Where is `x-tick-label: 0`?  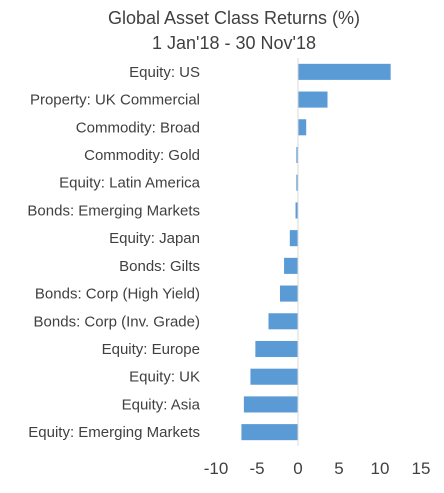
x-tick-label: 0 is located at coordinates (297, 468).